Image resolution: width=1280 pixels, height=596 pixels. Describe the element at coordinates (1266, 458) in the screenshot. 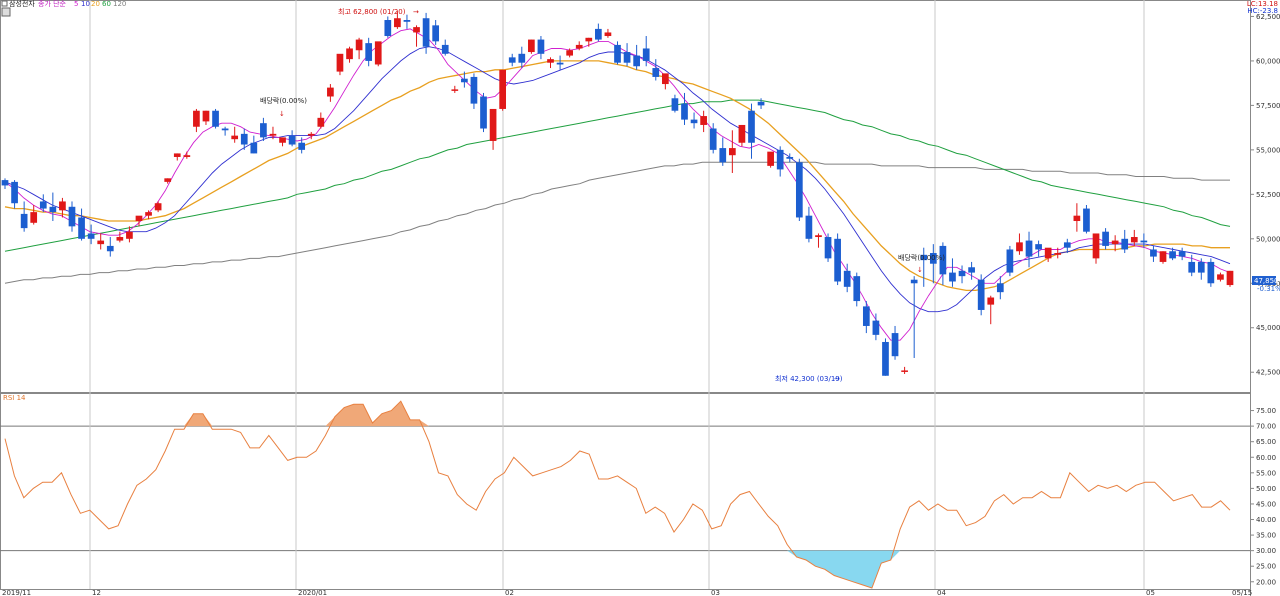

I see `rsi-tick-label: 60.00` at that location.